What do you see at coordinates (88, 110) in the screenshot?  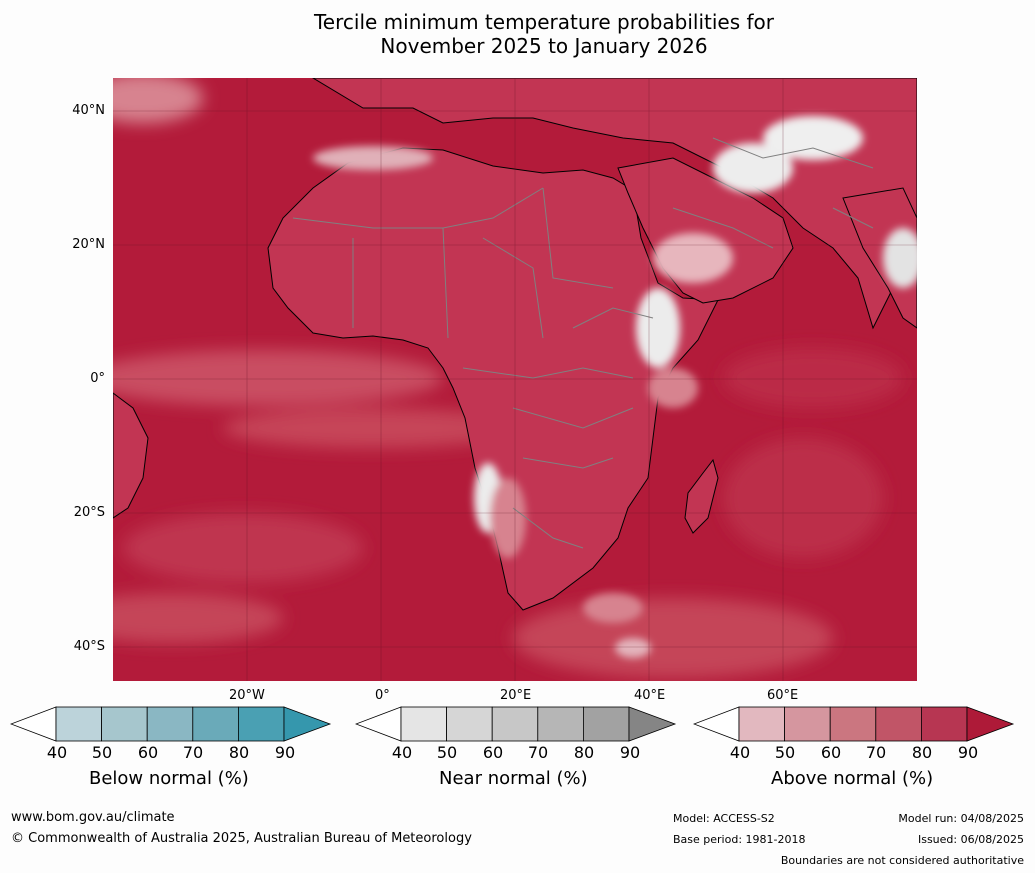 I see `lat-label-40n: 40°N` at bounding box center [88, 110].